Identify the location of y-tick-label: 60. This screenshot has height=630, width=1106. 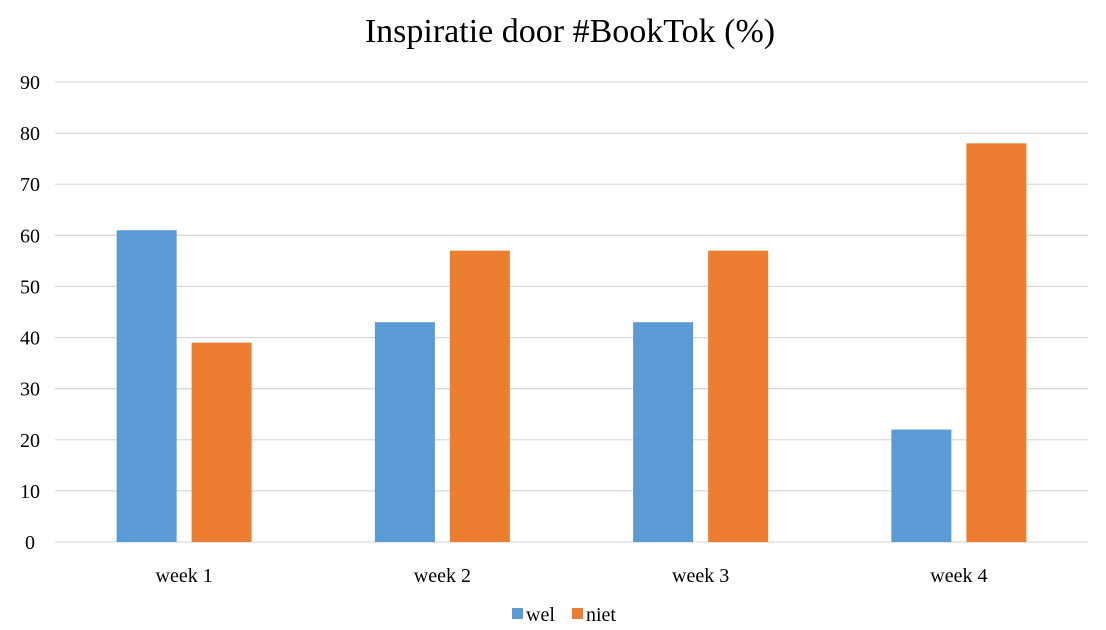
(30, 236).